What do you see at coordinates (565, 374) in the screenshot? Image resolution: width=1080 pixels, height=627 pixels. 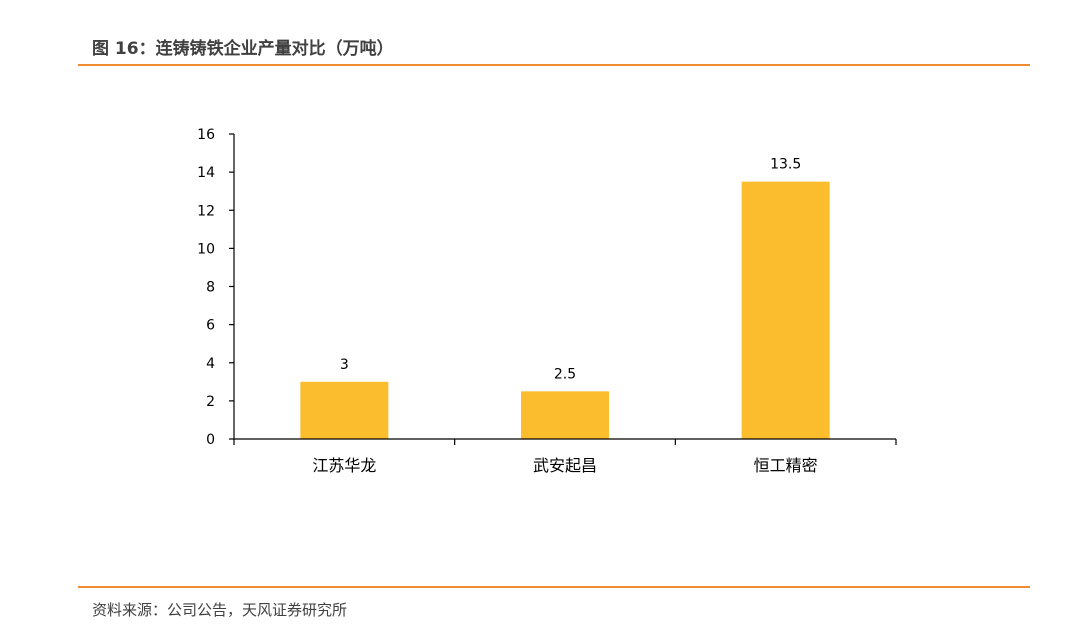 I see `data-label-2: 2.5` at bounding box center [565, 374].